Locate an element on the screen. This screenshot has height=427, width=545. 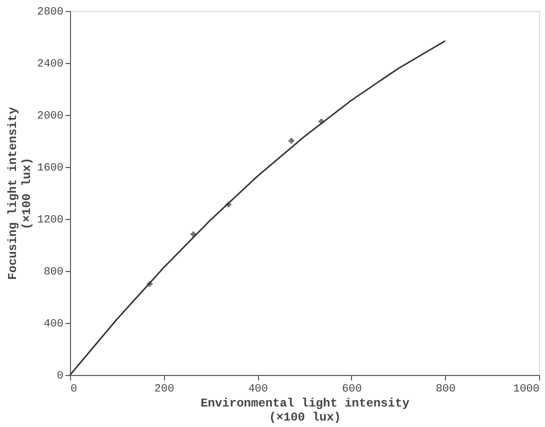
x-tick-label: 600 is located at coordinates (352, 390).